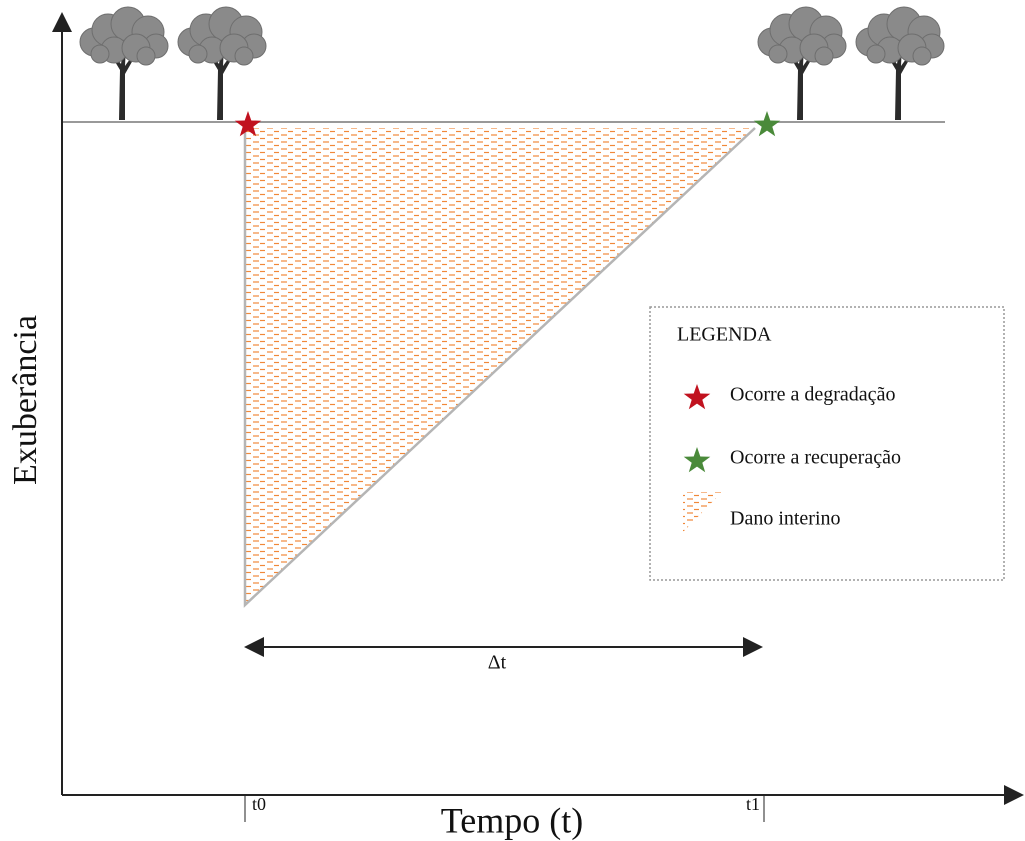 This screenshot has width=1025, height=841. What do you see at coordinates (753, 804) in the screenshot?
I see `tick-label: t1` at bounding box center [753, 804].